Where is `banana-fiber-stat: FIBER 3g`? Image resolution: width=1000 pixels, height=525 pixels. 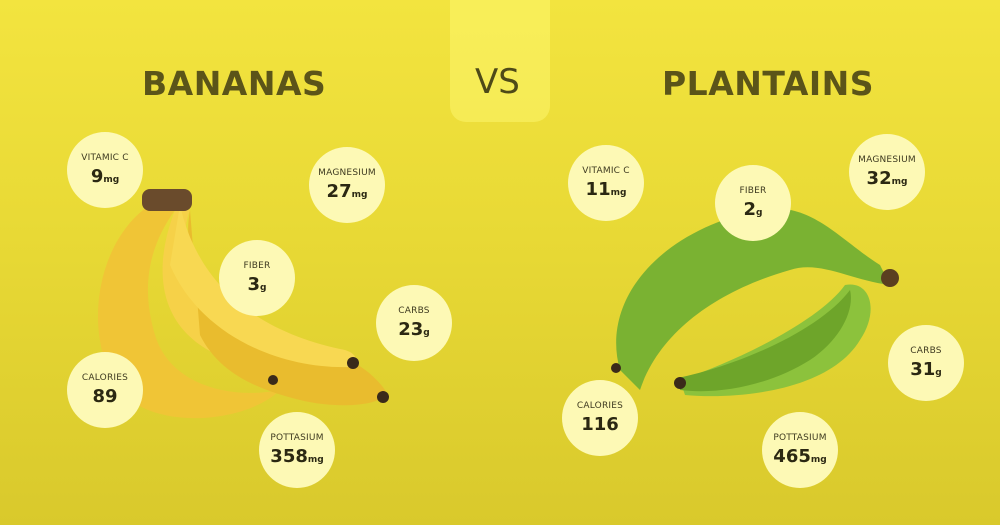
banana-fiber-stat: FIBER 3g is located at coordinates (257, 278).